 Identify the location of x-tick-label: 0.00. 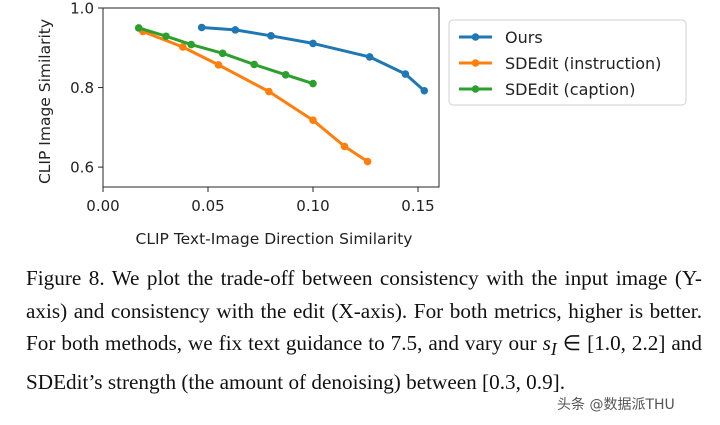
(102, 206).